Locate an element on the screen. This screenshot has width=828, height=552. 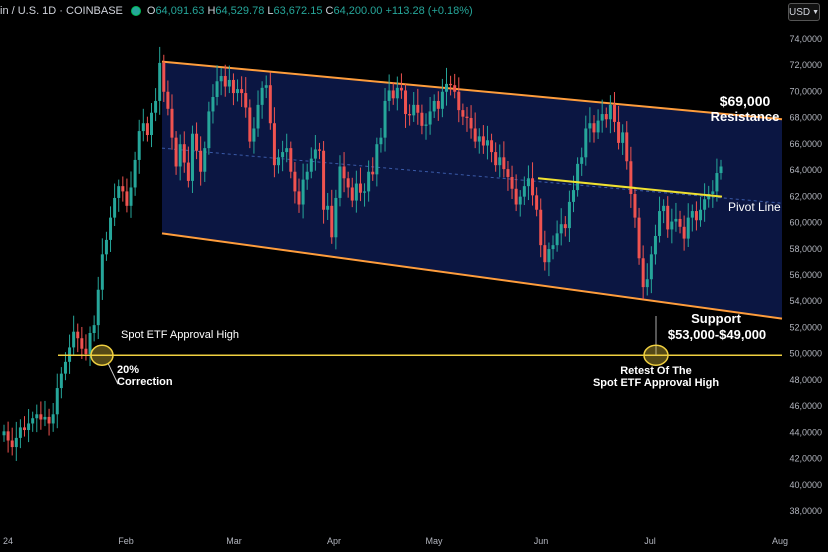
x-tick-label: Apr is located at coordinates (334, 541).